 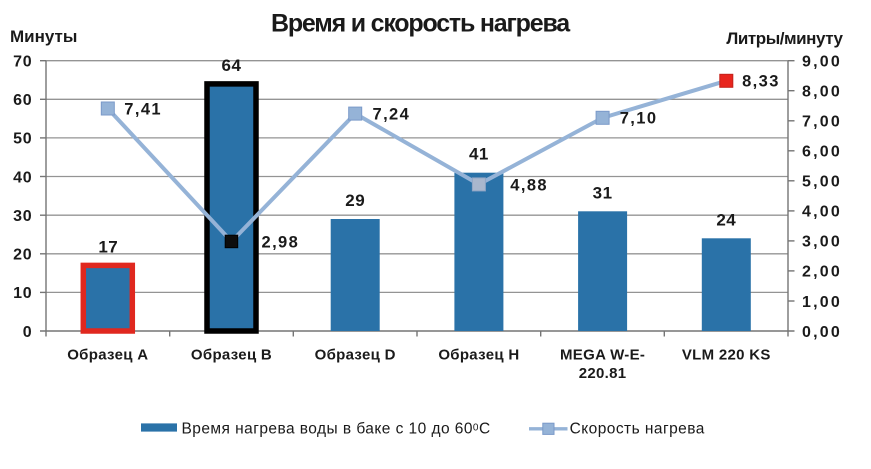 What do you see at coordinates (603, 373) in the screenshot?
I see `svg-text: 220.81` at bounding box center [603, 373].